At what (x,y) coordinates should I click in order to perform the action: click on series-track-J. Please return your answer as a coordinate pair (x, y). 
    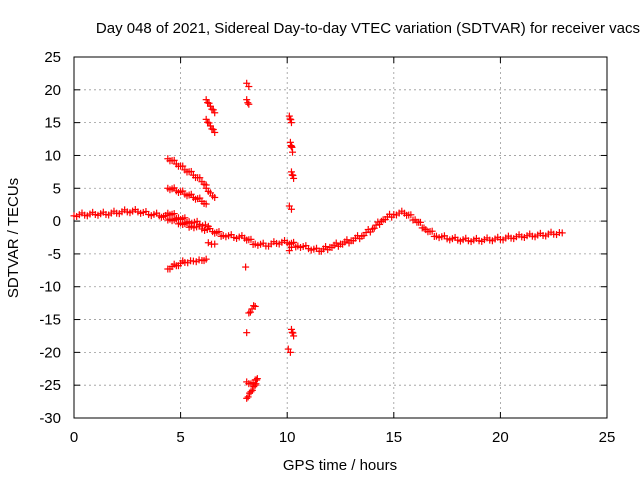
    Looking at the image, I should click on (248, 102).